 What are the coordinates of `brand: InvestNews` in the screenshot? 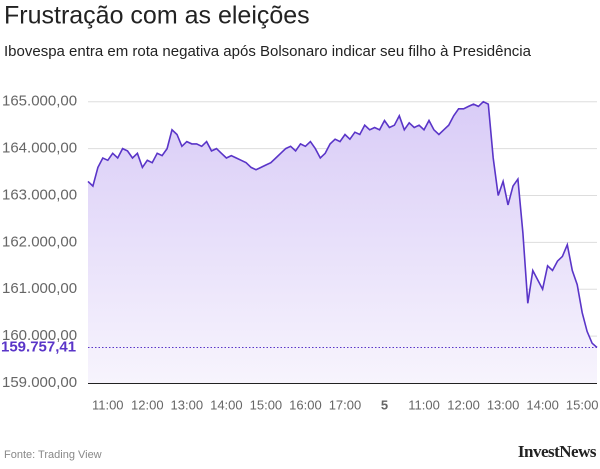 It's located at (557, 451).